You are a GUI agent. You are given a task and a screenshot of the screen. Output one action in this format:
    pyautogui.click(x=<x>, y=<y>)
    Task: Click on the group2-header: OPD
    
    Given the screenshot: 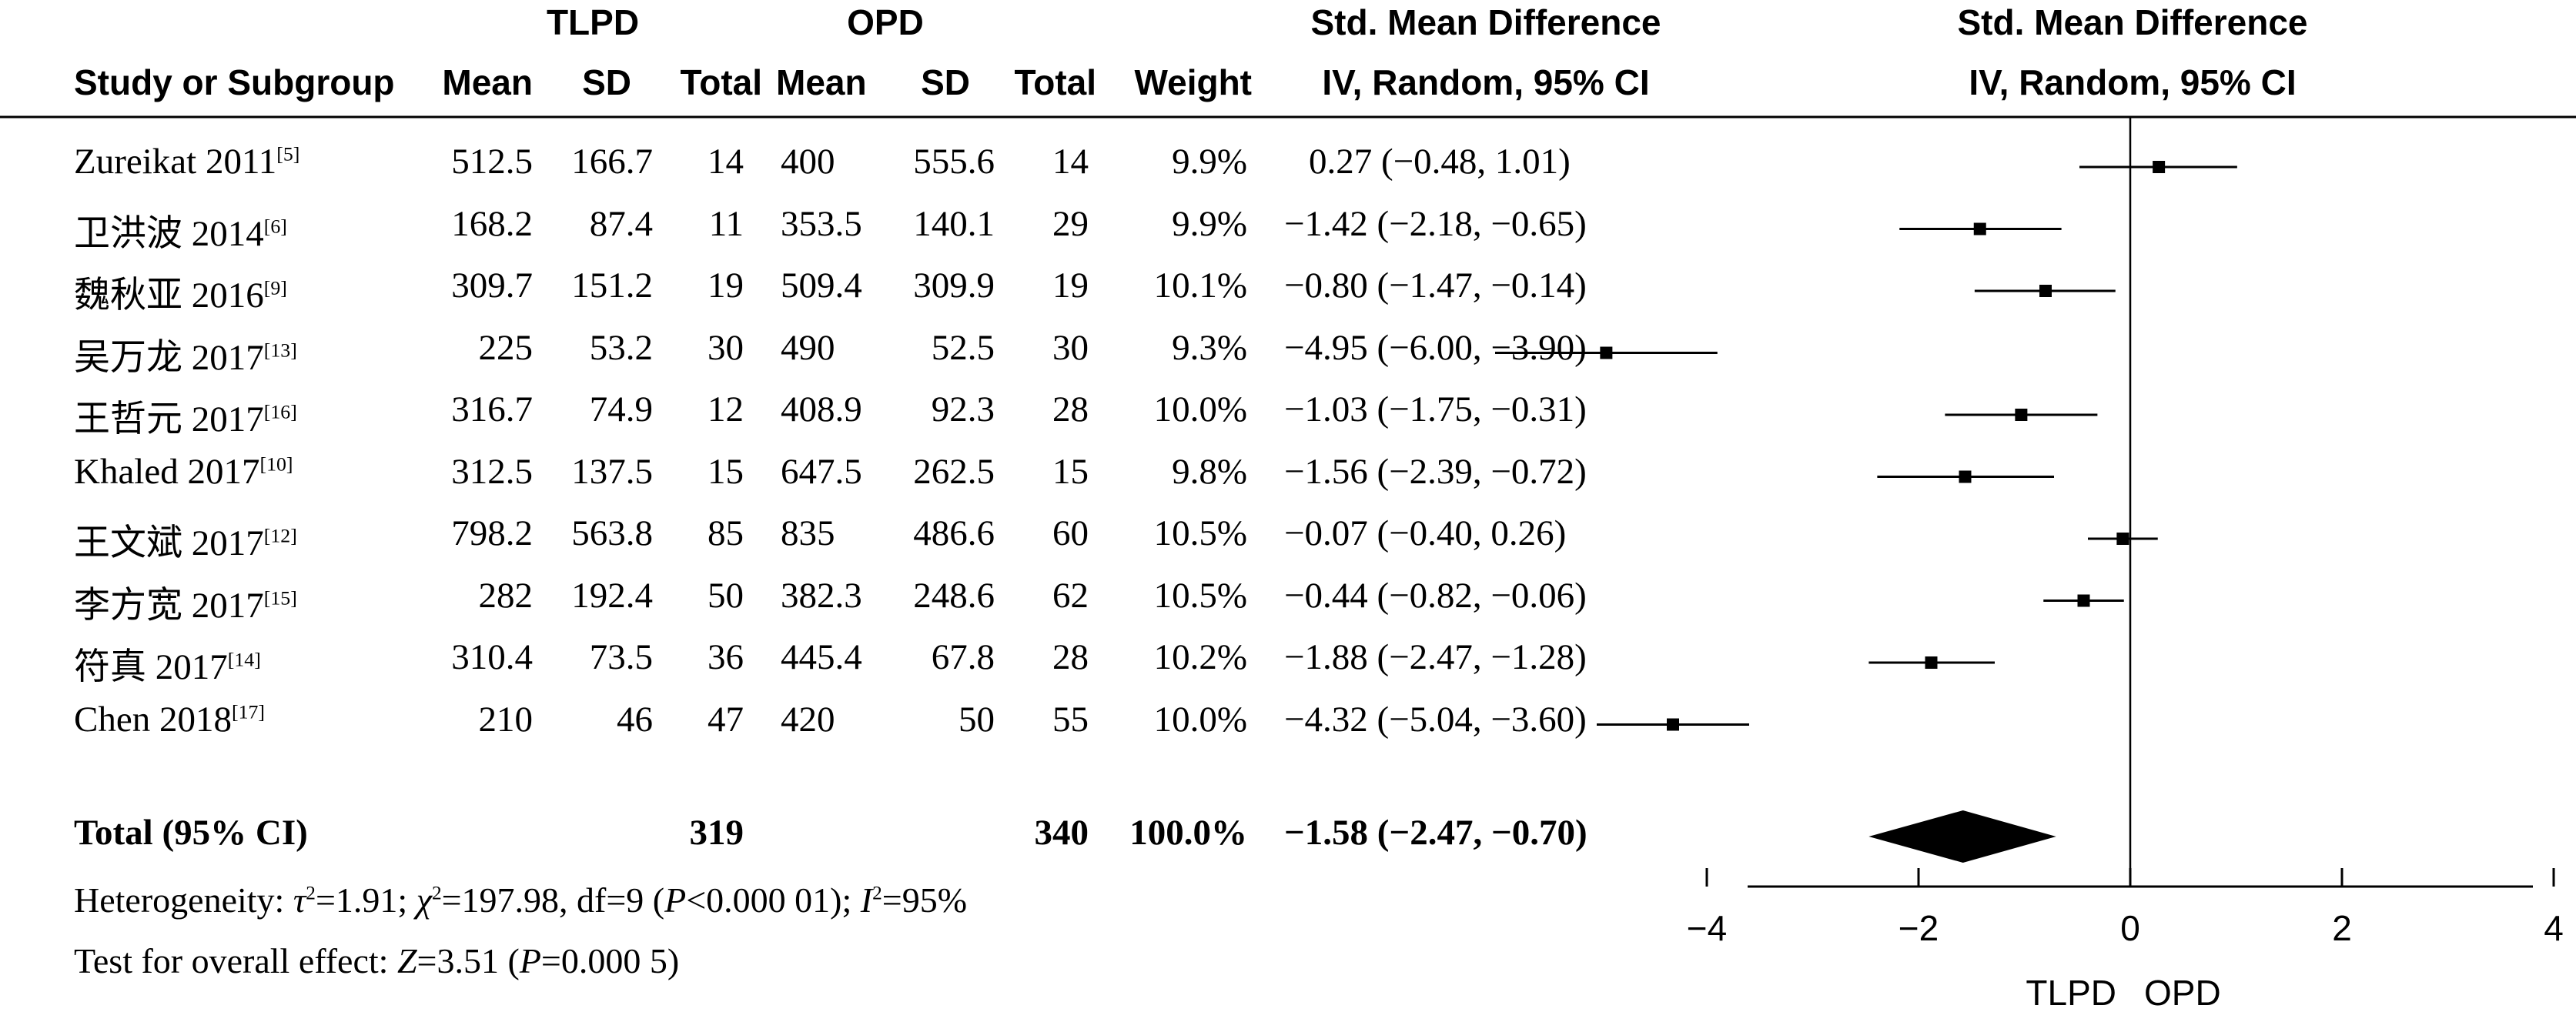 What is the action you would take?
    pyautogui.click(x=885, y=22)
    